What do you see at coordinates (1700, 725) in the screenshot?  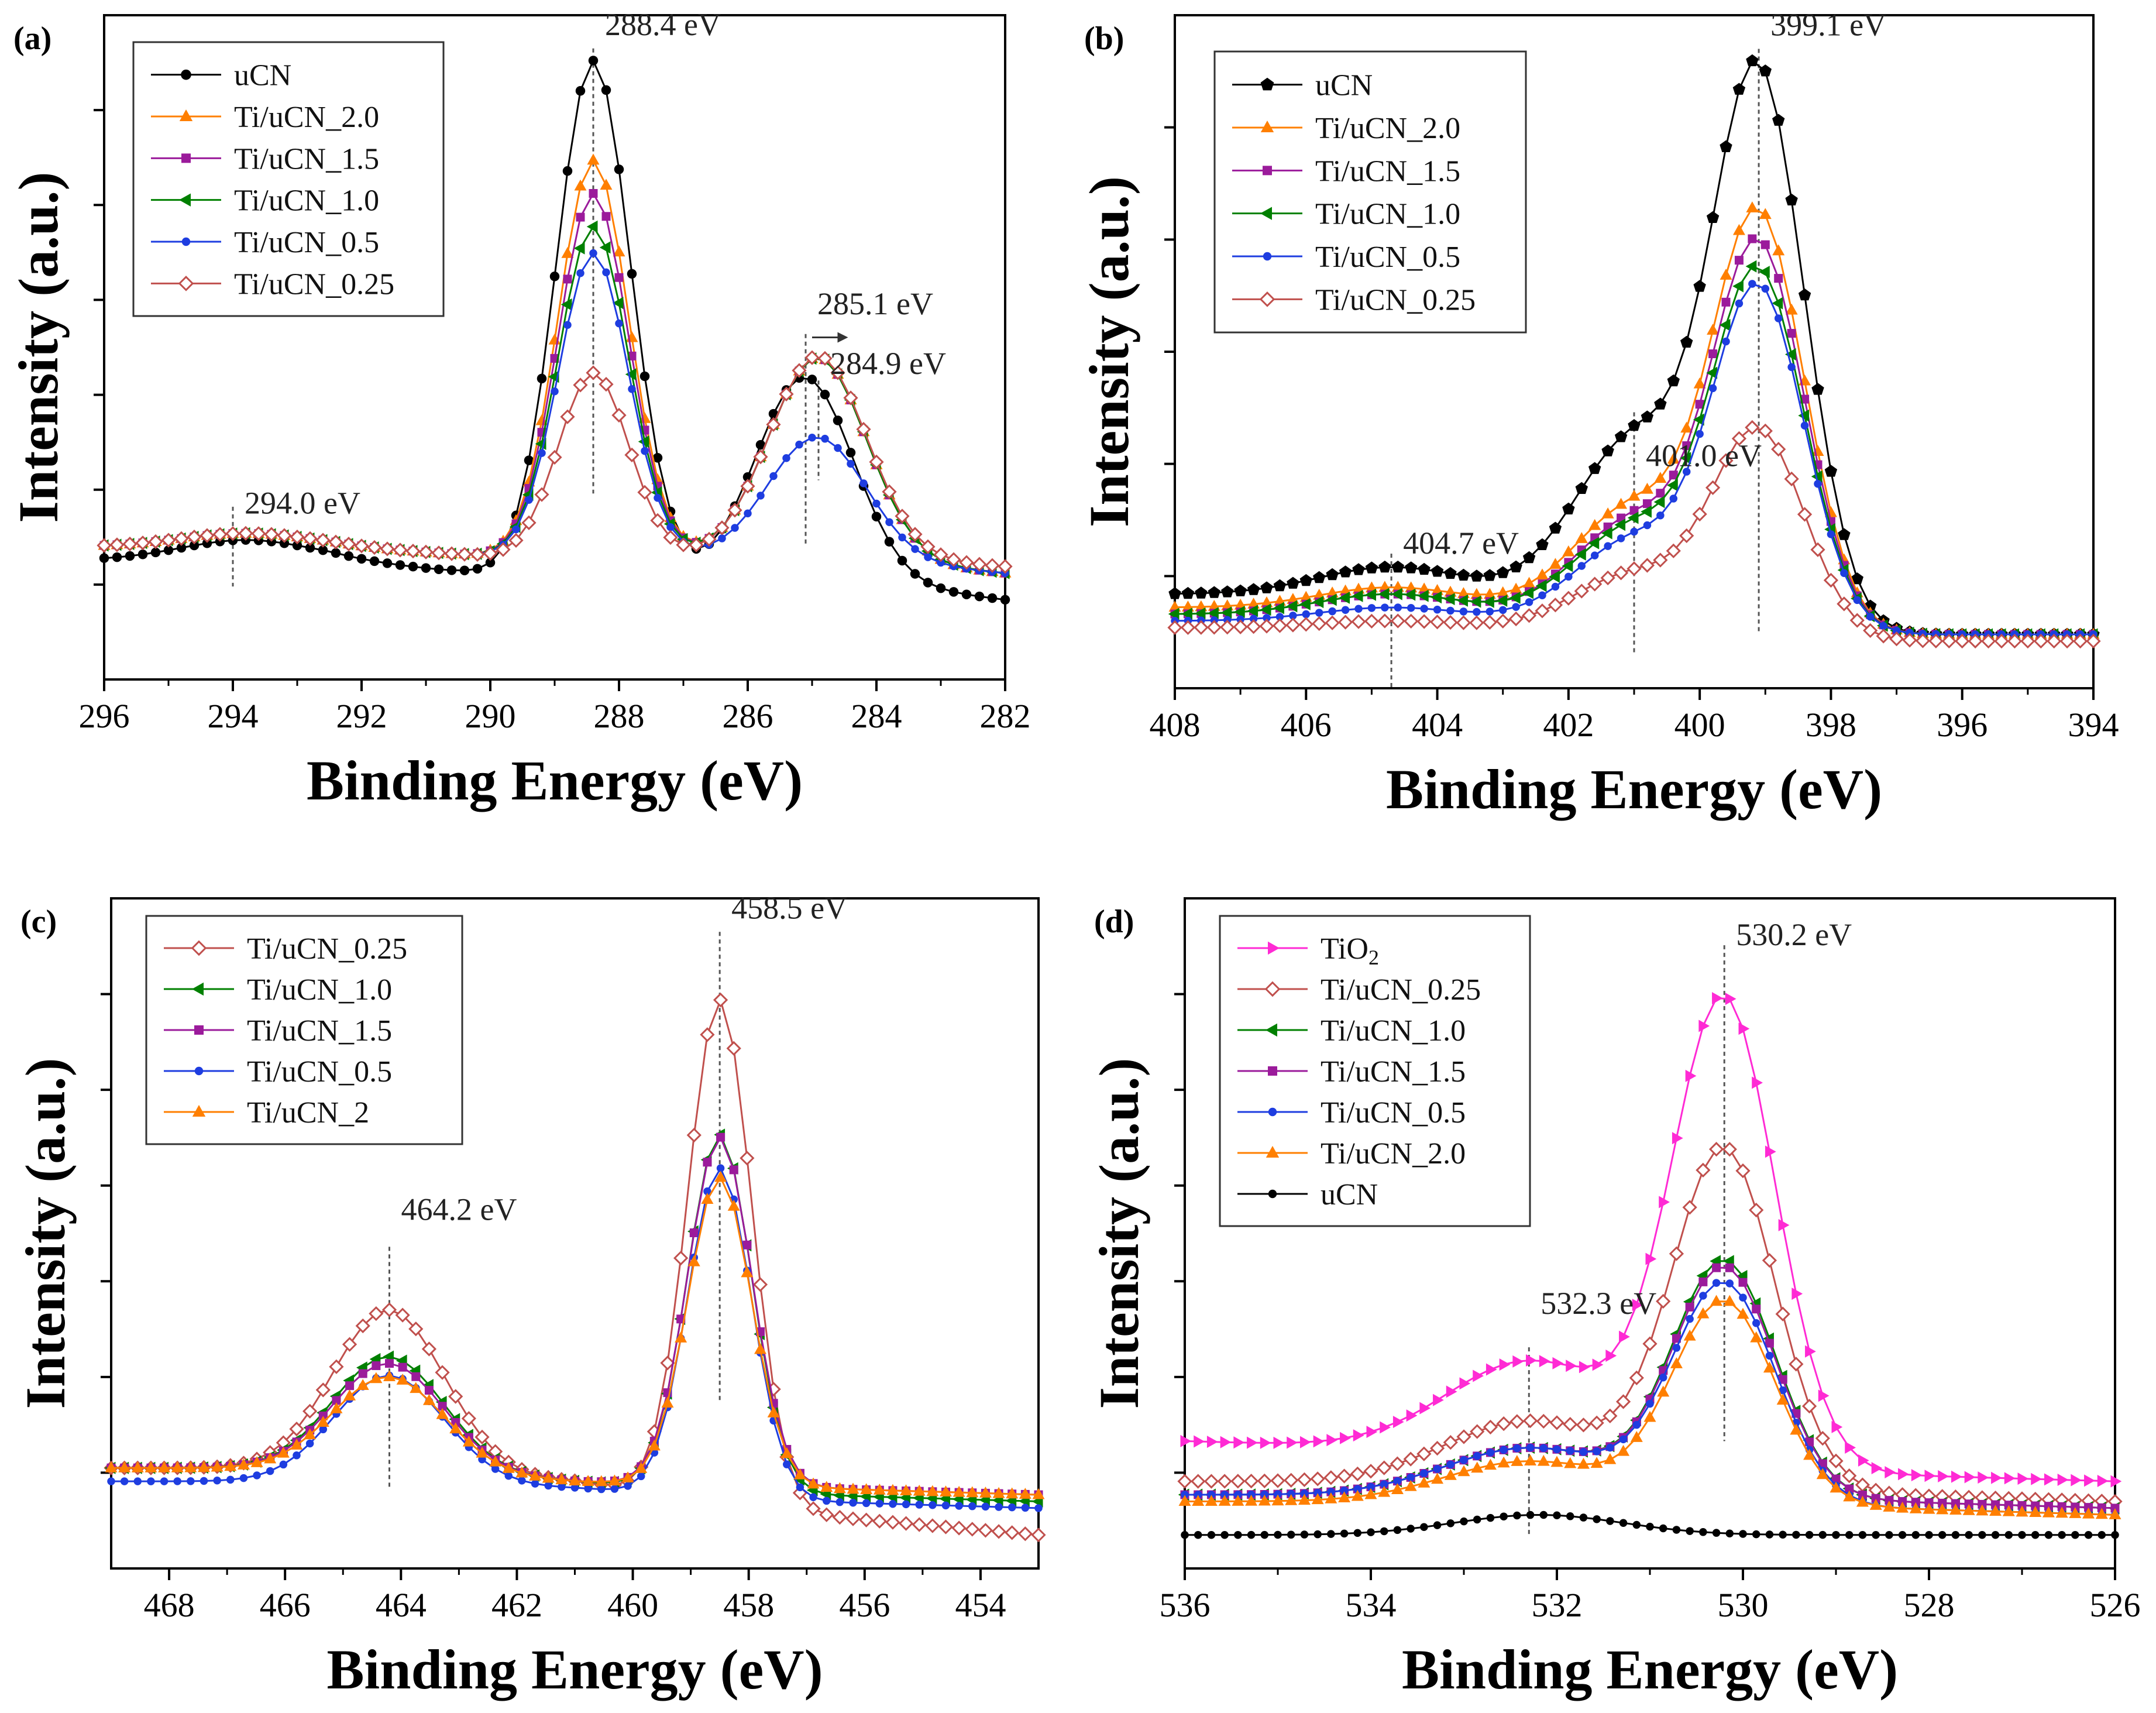 I see `x-tick-label: 400` at bounding box center [1700, 725].